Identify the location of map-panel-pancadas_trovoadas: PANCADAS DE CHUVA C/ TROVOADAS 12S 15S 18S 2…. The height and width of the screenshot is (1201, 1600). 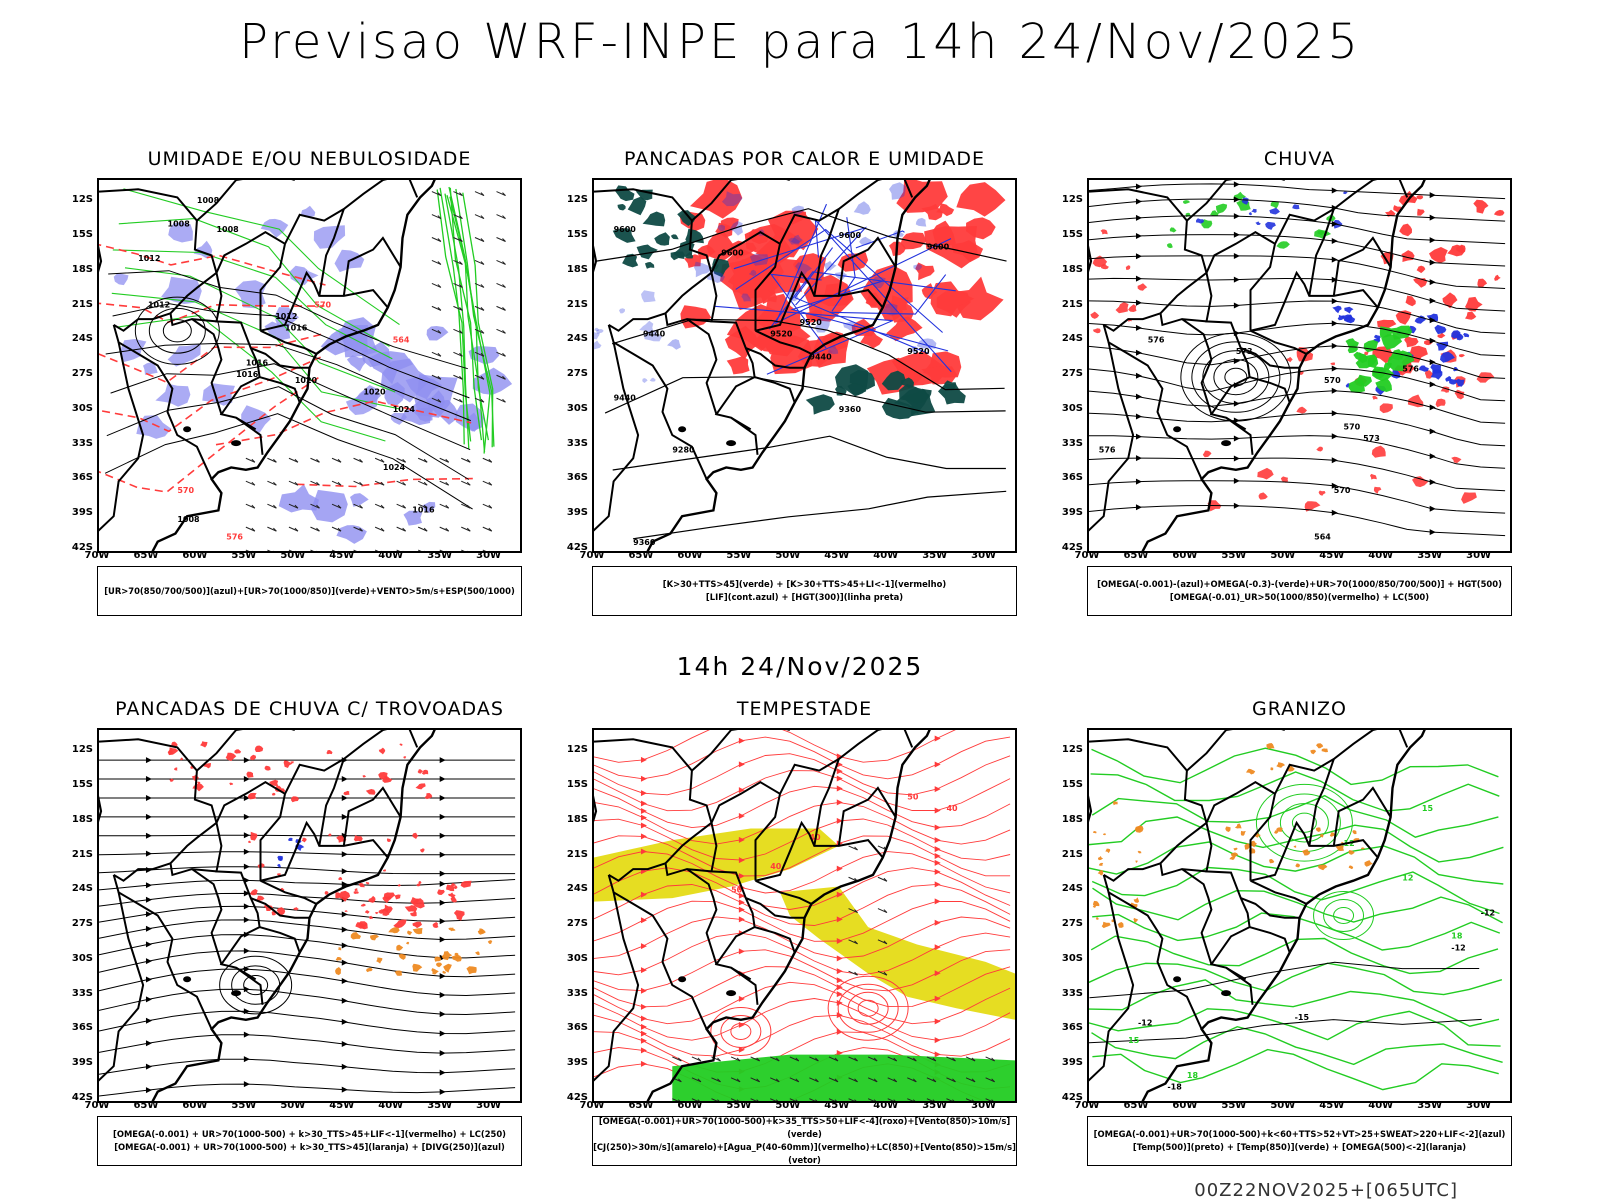
(297, 932).